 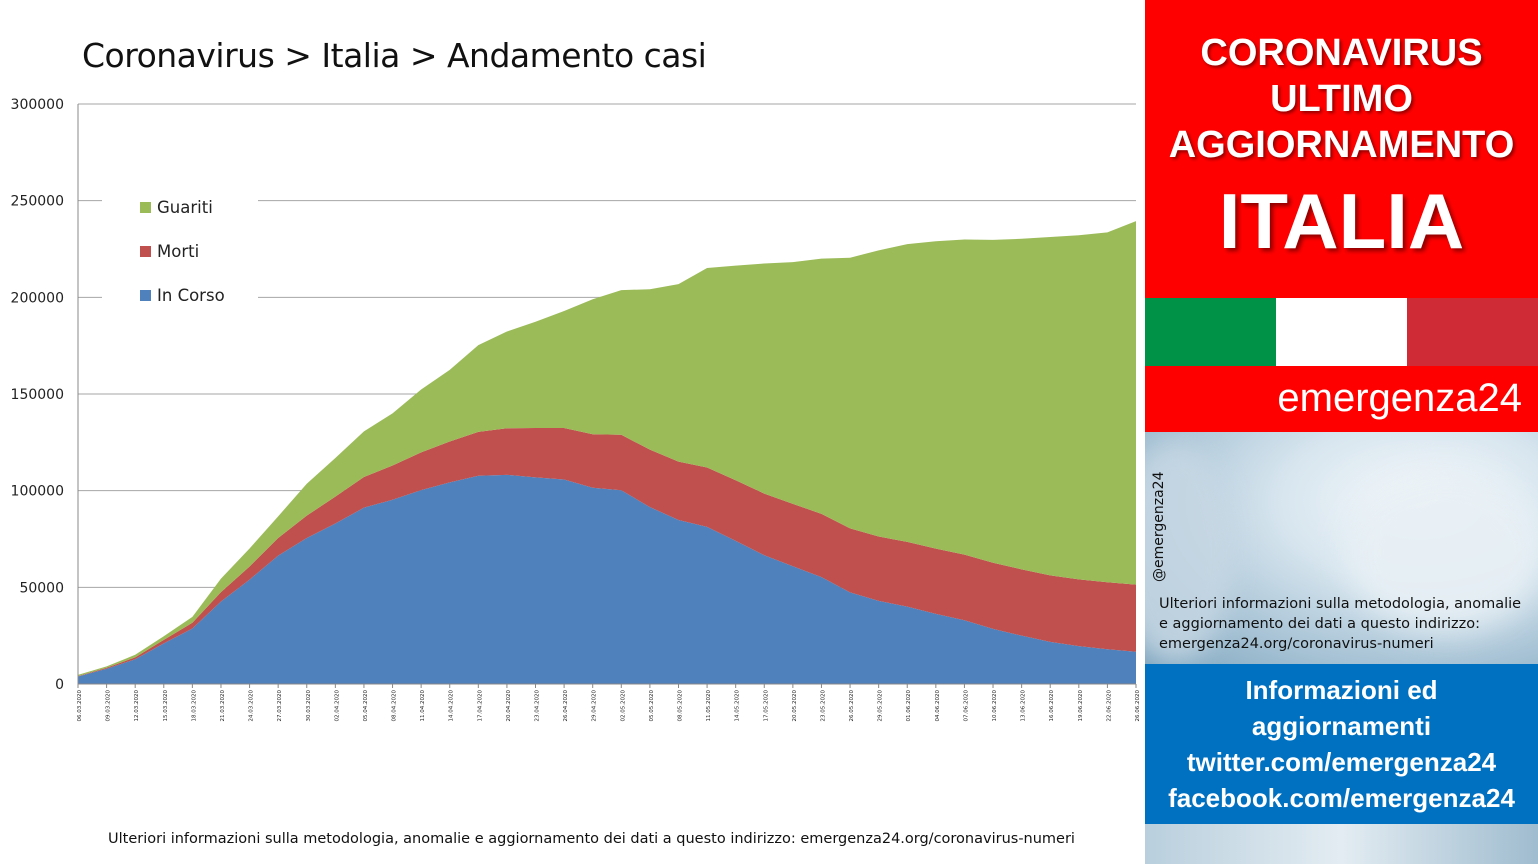 I want to click on headline: CORONAVIRUS ULTIMO AGGIORNAMENTO, so click(x=1341, y=99).